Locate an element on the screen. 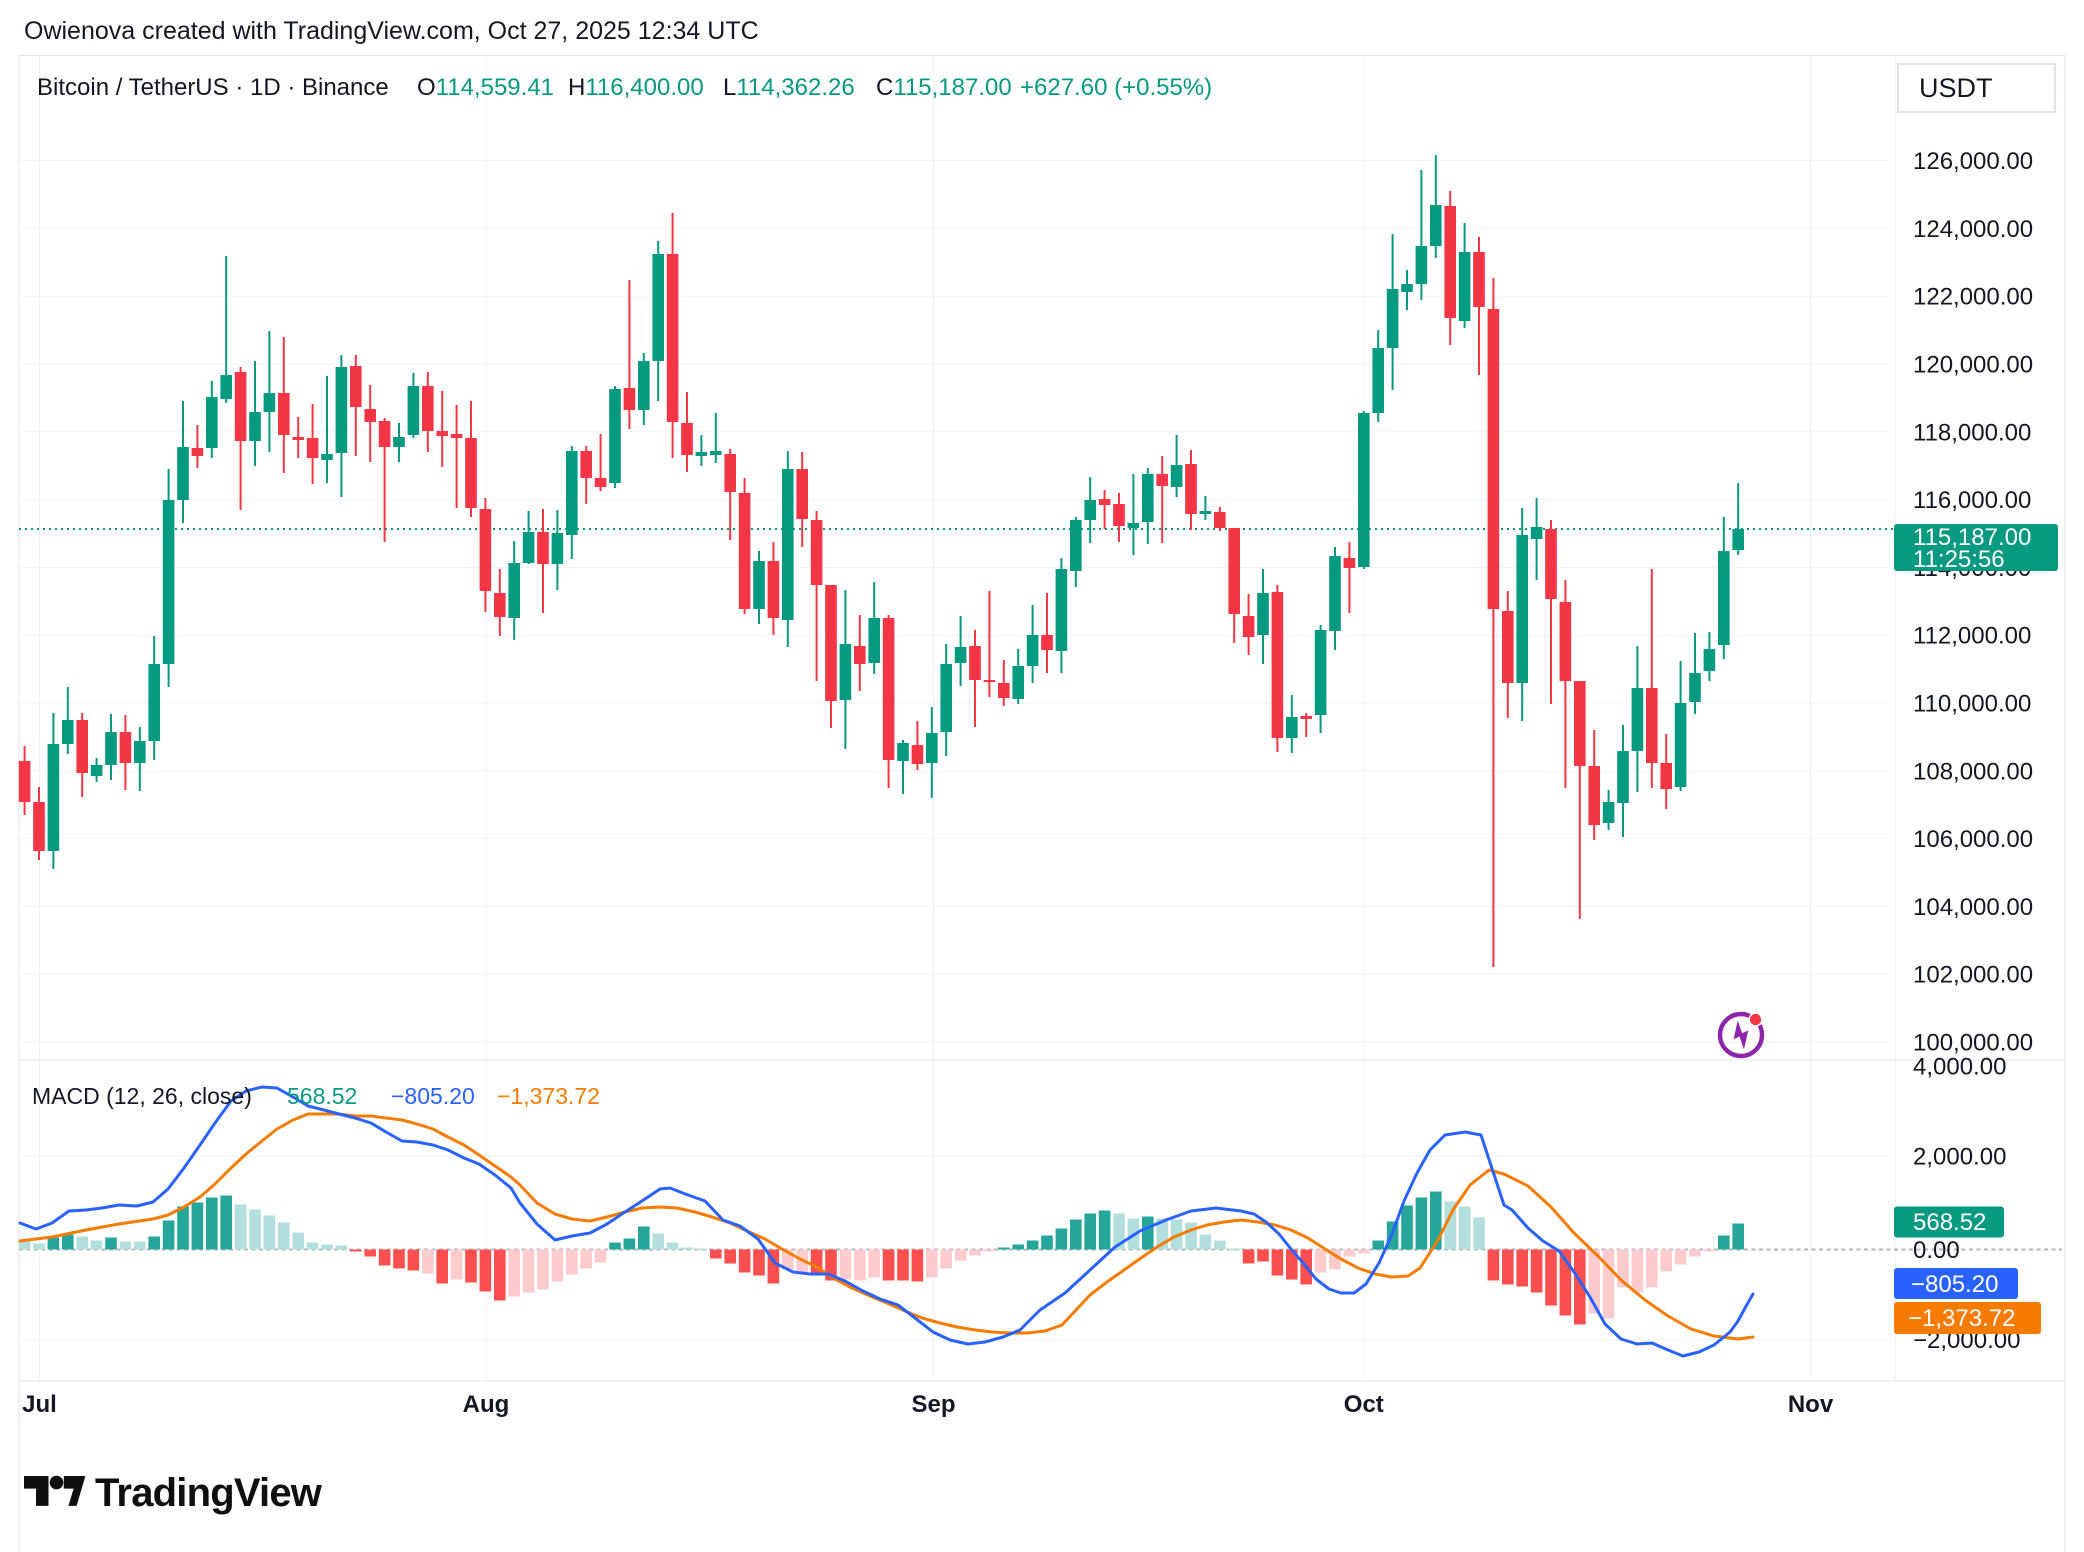  svg-text: Sep is located at coordinates (933, 1404).